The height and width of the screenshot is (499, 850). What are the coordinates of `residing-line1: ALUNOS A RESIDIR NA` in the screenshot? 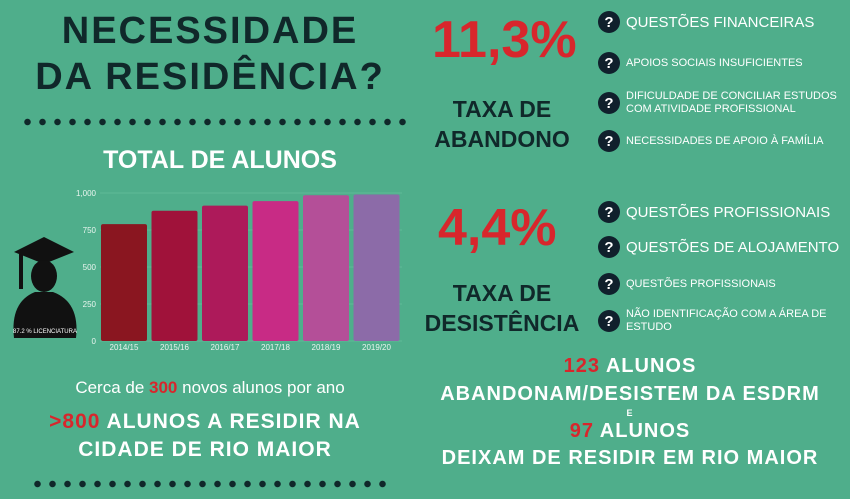 It's located at (230, 421).